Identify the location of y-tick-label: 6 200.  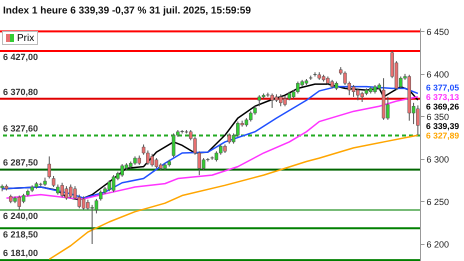
(438, 244).